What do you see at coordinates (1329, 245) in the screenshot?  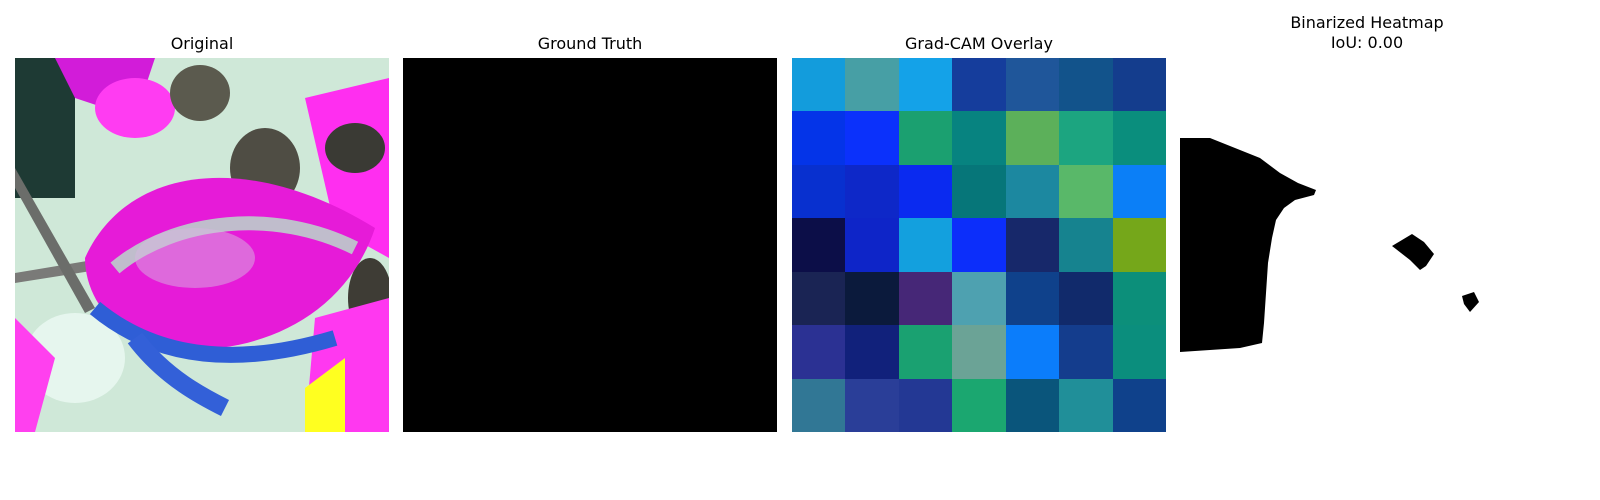 I see `binarized-mask-shapes` at bounding box center [1329, 245].